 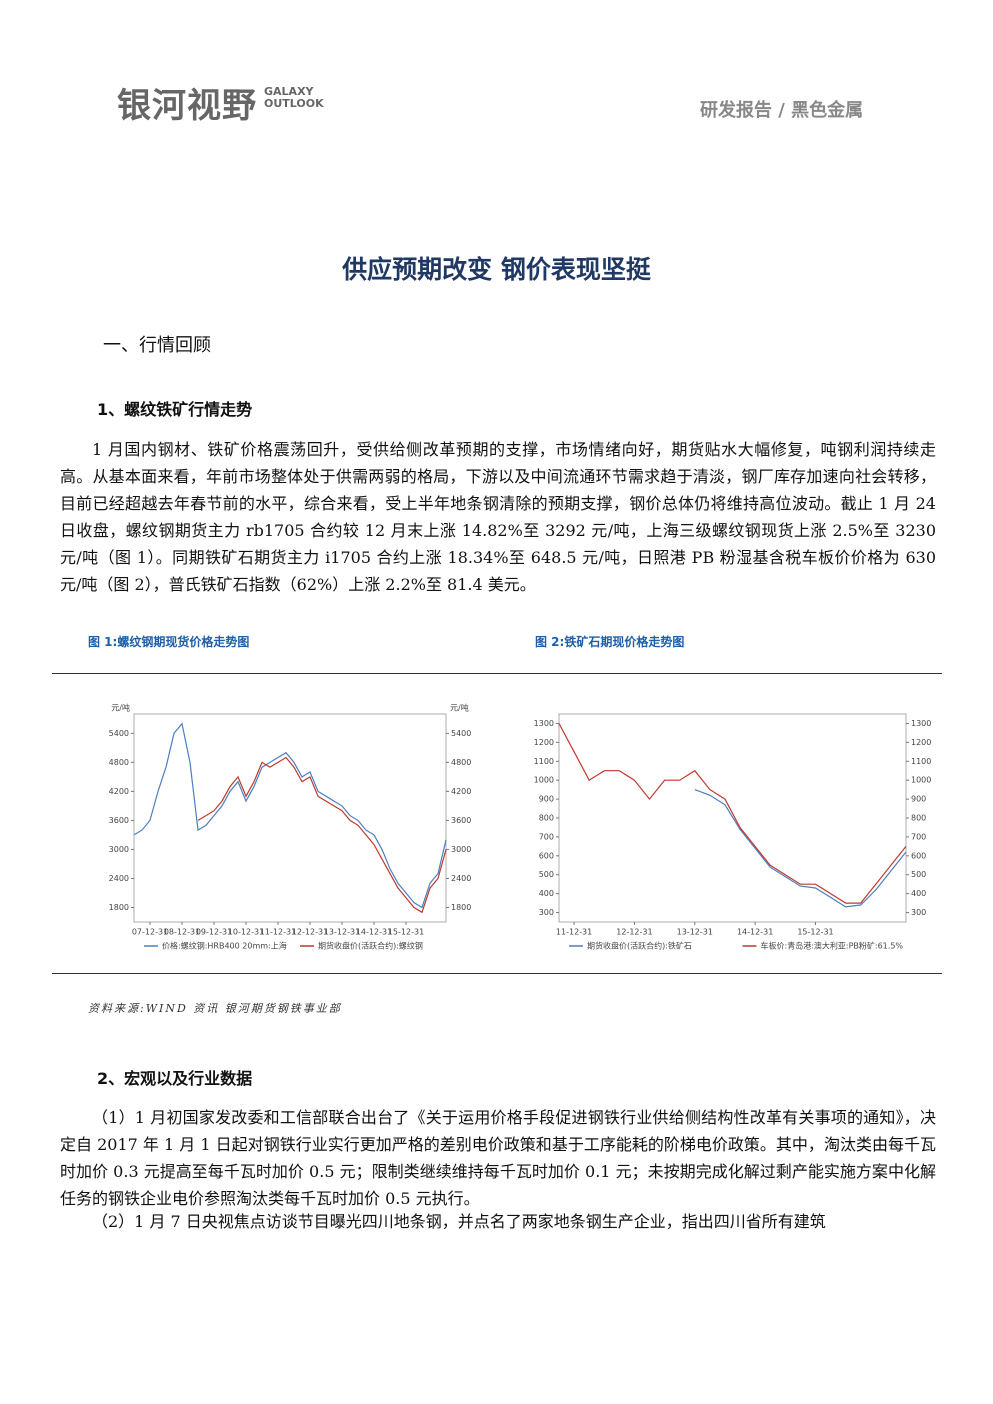 I want to click on y-tick-label: 1800, so click(x=119, y=907).